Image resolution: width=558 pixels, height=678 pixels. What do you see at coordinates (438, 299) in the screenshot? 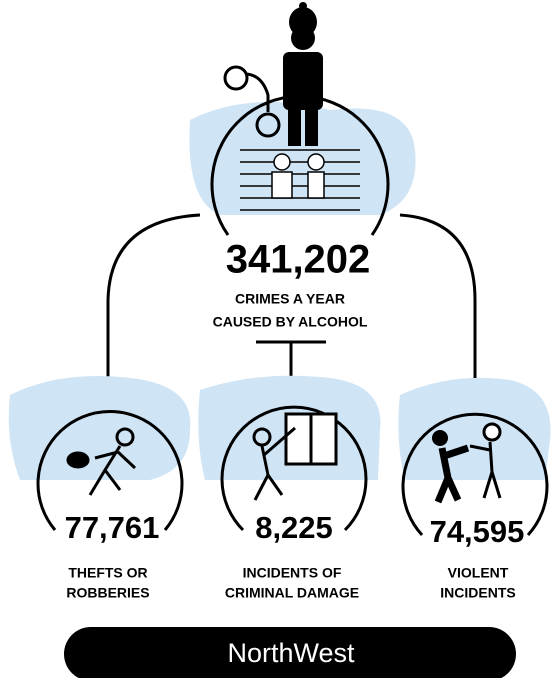
I see `connector-right` at bounding box center [438, 299].